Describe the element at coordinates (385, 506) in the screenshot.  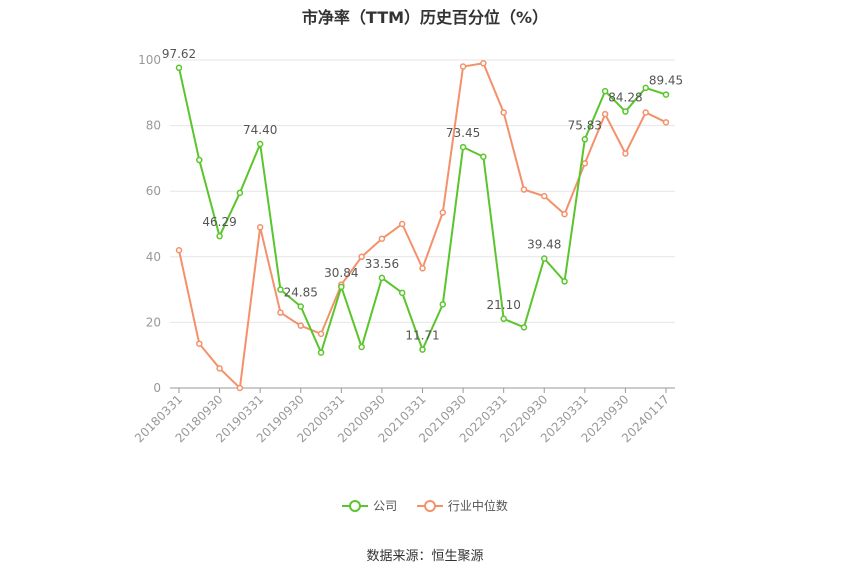
I see `legend-label-company: 公司` at that location.